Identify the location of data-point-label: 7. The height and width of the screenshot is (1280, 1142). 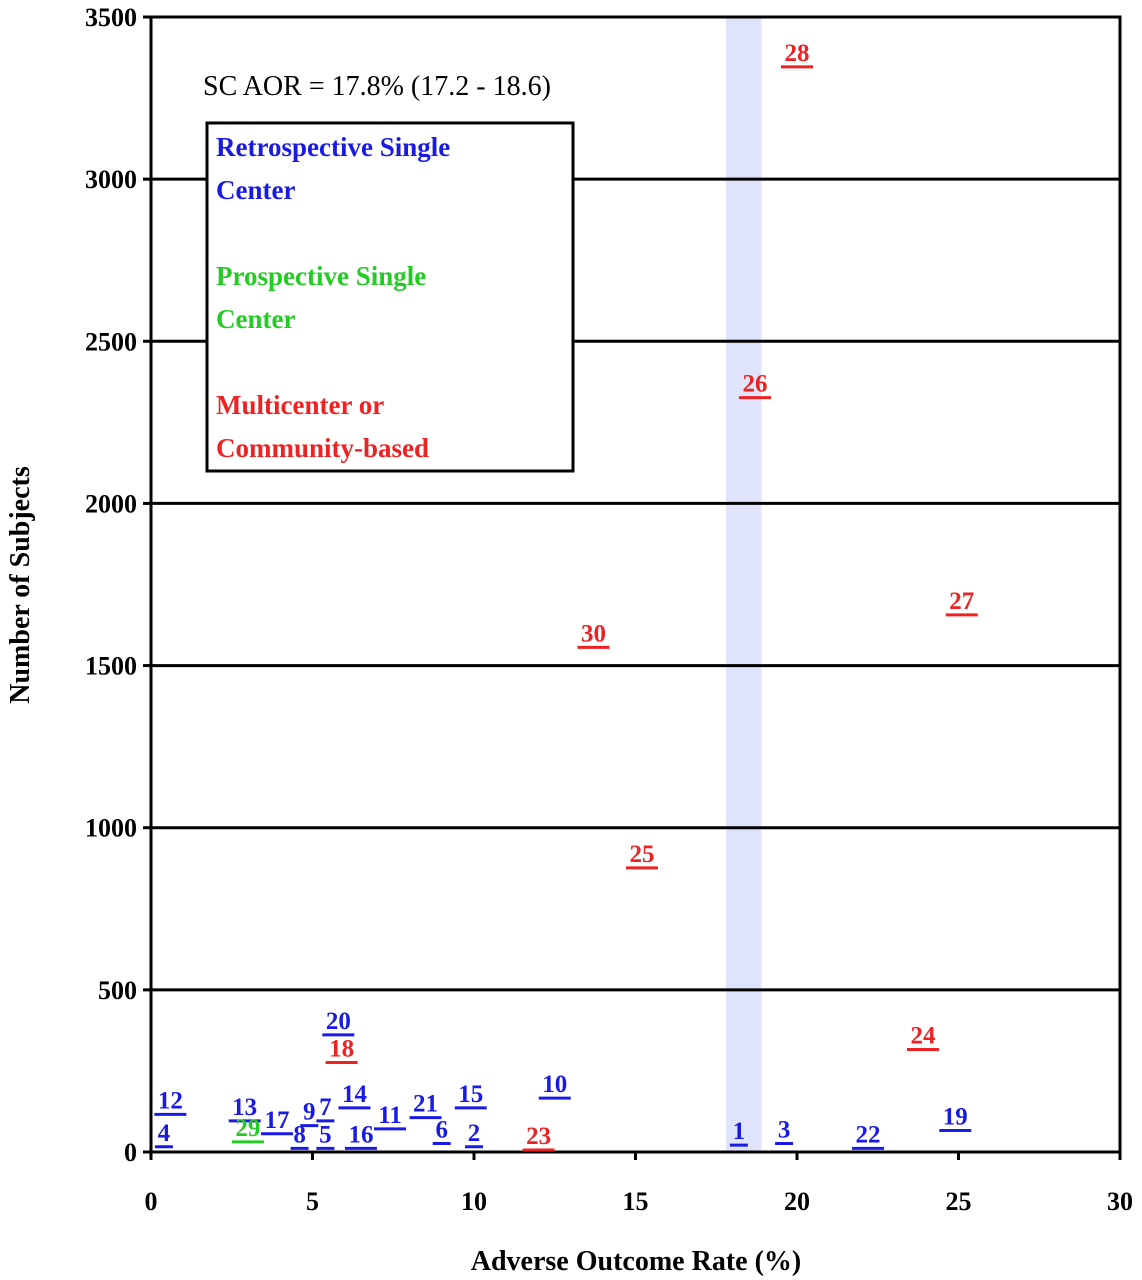
(325, 1107).